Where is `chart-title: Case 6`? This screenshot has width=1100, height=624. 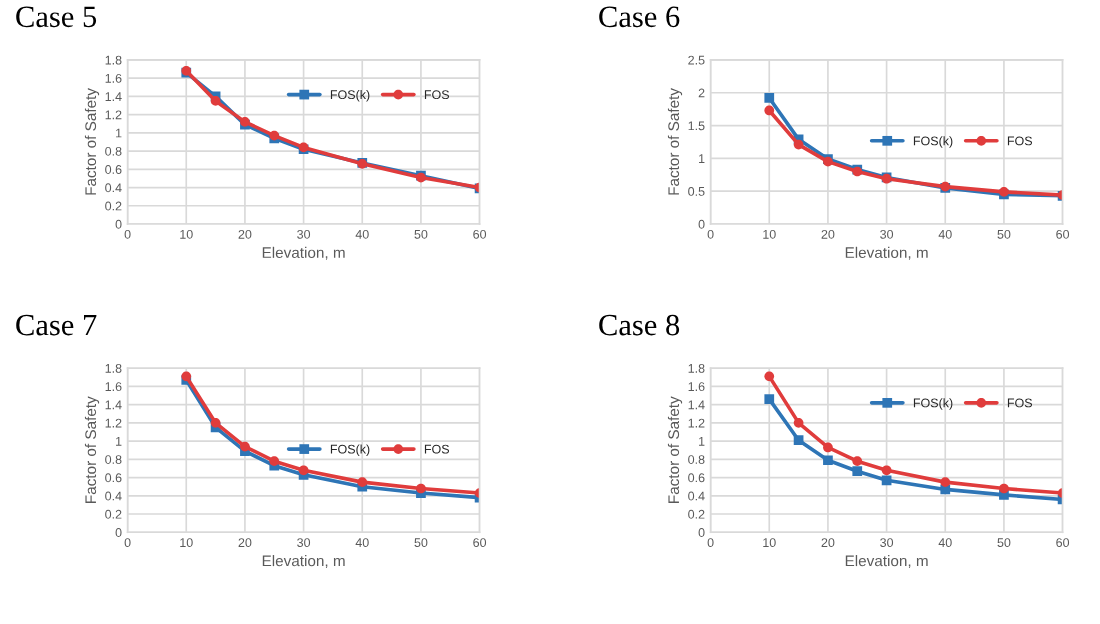
chart-title: Case 6 is located at coordinates (639, 17).